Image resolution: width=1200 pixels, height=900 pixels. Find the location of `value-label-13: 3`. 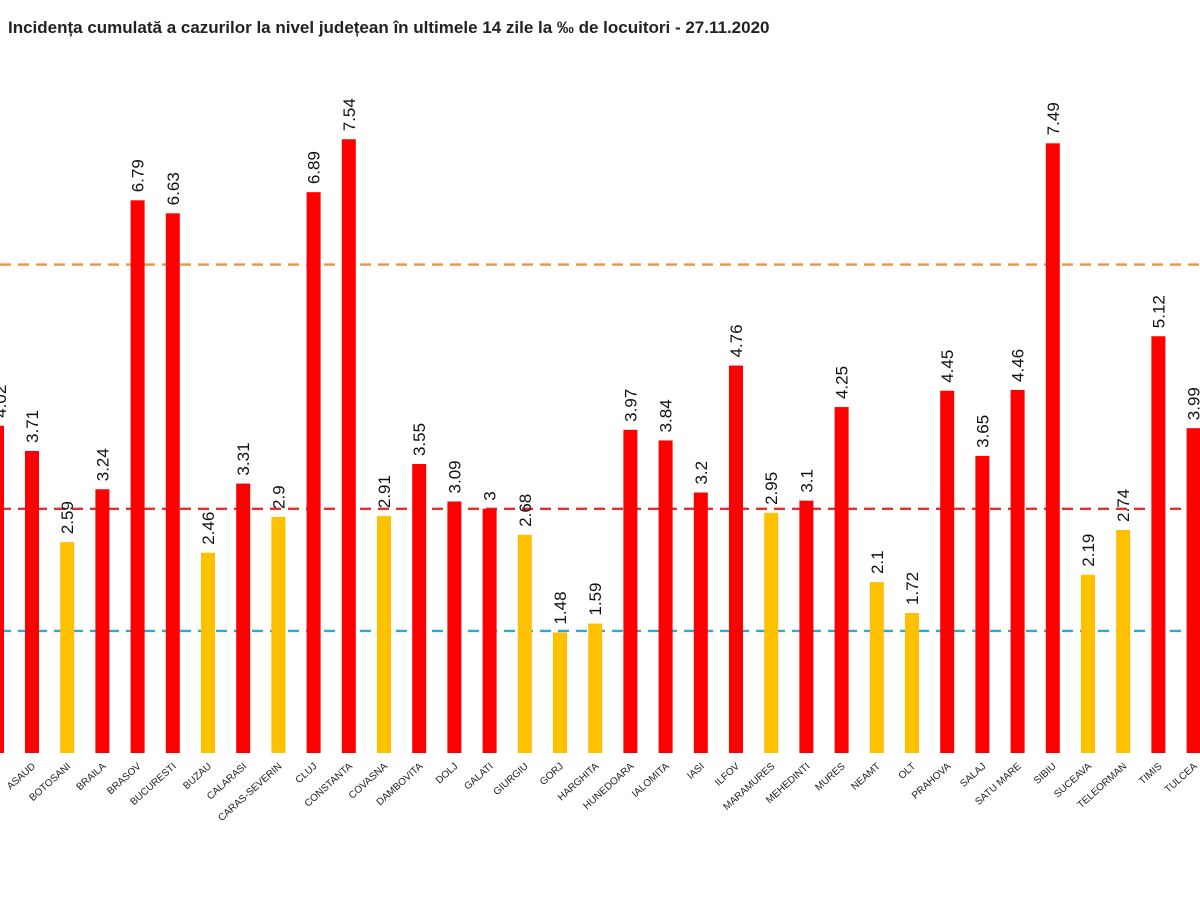

value-label-13: 3 is located at coordinates (490, 495).